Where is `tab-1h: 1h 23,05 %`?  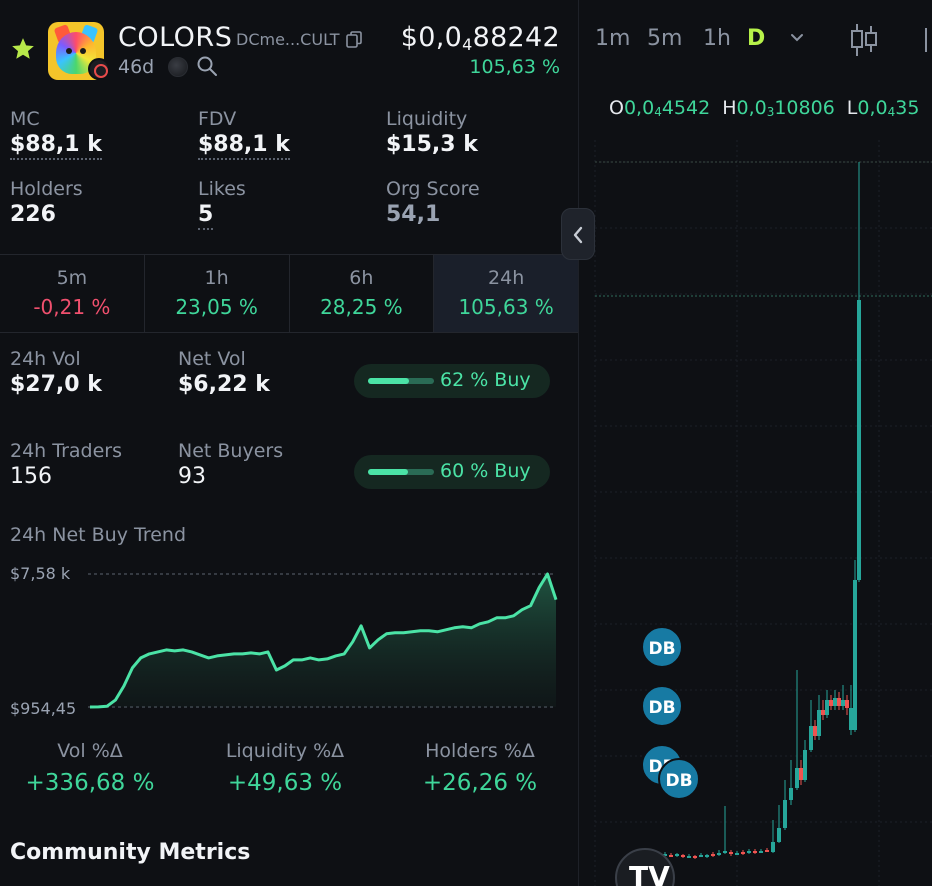
tab-1h: 1h 23,05 % is located at coordinates (217, 293).